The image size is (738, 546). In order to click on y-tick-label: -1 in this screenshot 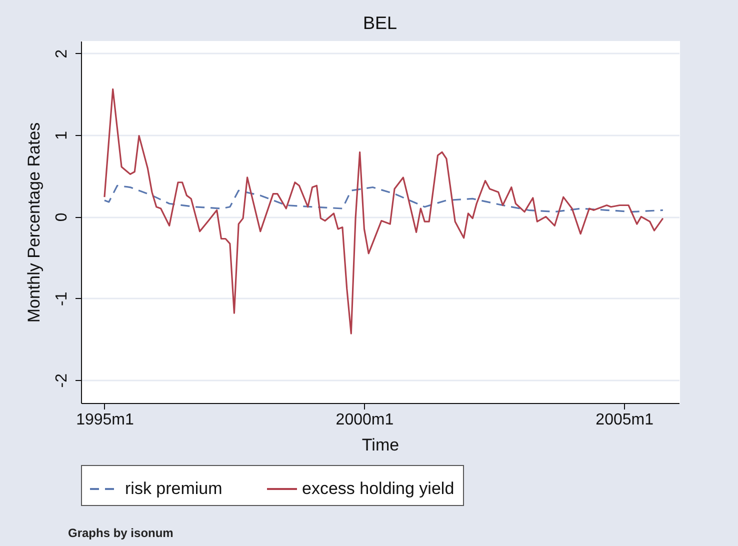, I will do `click(62, 299)`.